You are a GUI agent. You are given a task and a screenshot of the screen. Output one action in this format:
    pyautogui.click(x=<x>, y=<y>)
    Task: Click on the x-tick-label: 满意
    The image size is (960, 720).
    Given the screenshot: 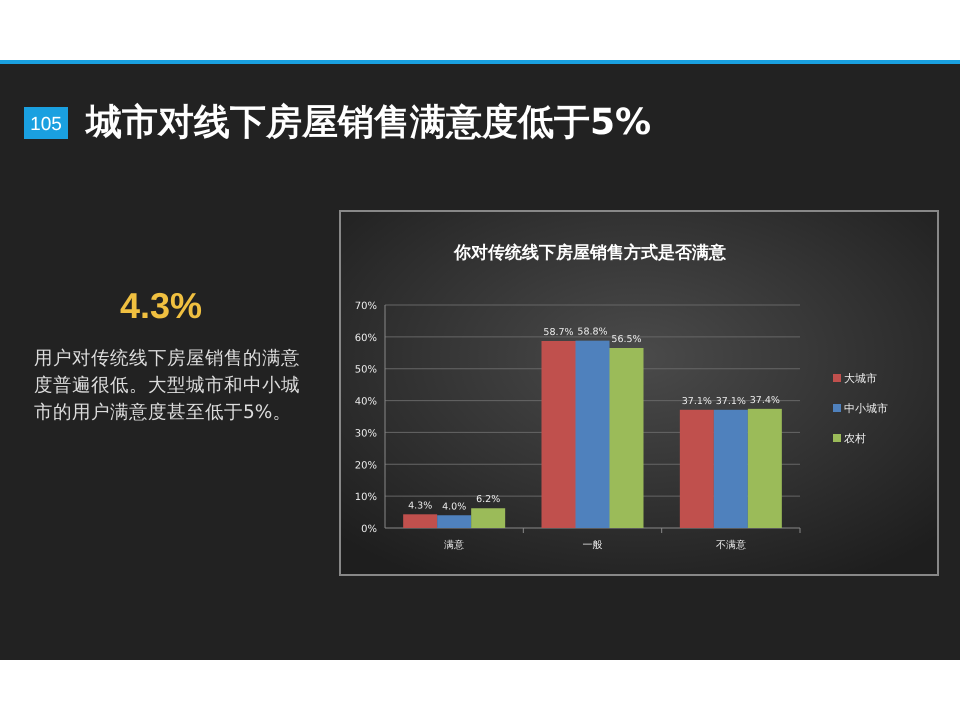 What is the action you would take?
    pyautogui.click(x=454, y=545)
    